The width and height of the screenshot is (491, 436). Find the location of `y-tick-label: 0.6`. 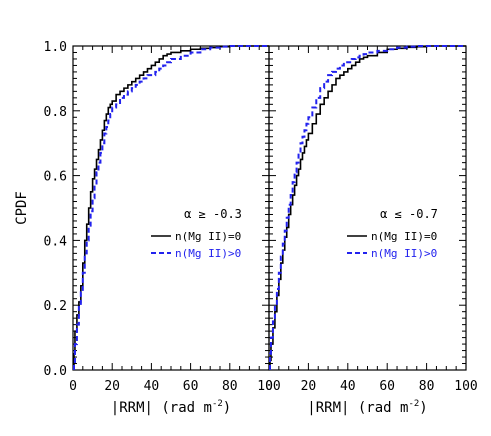

y-tick-label: 0.6 is located at coordinates (55, 177).